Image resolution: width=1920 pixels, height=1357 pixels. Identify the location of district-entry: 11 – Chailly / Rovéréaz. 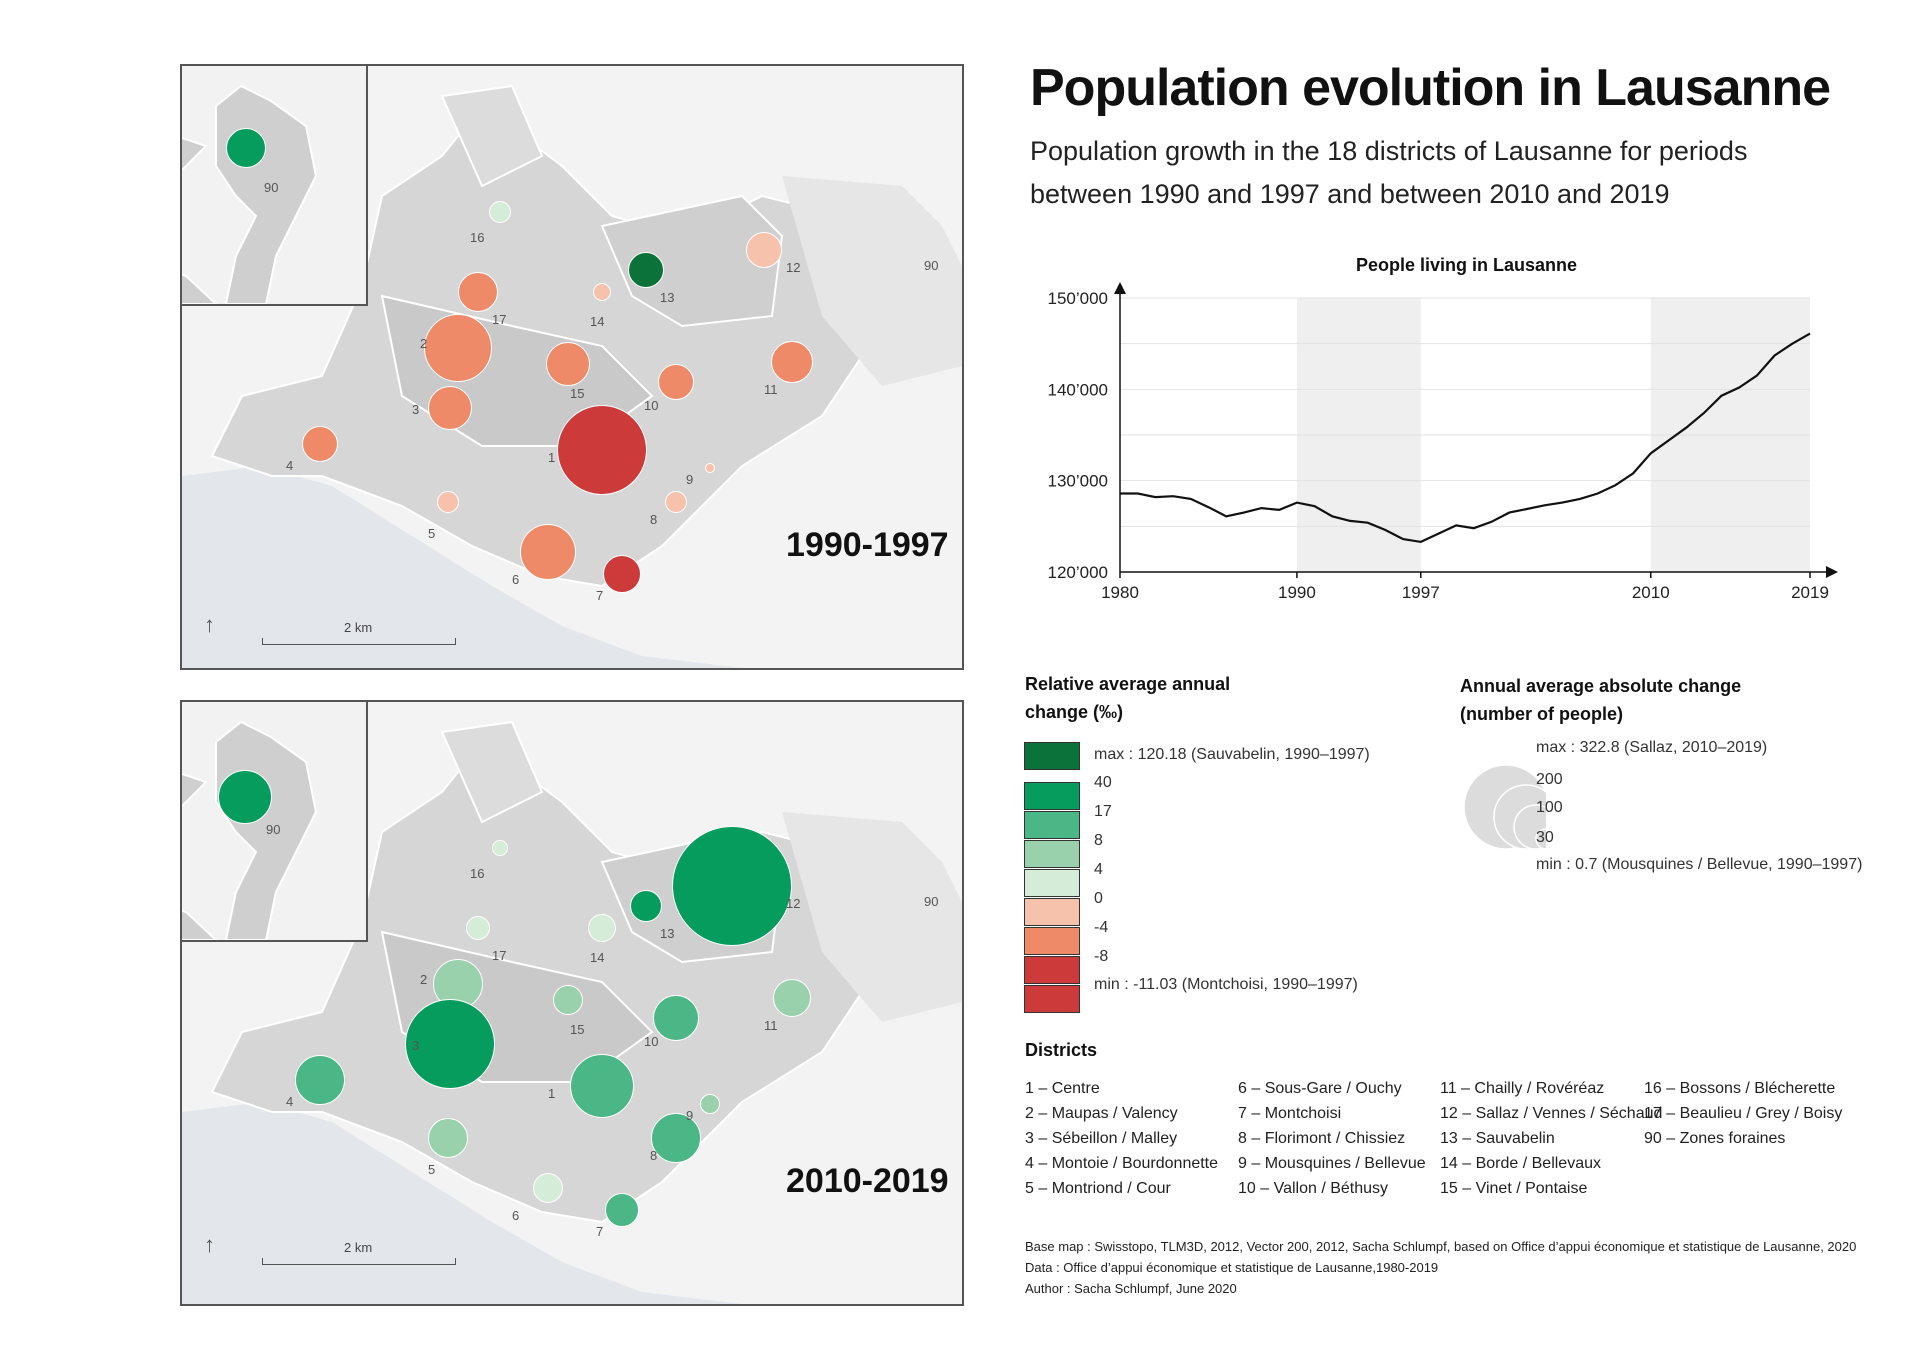
(1522, 1088).